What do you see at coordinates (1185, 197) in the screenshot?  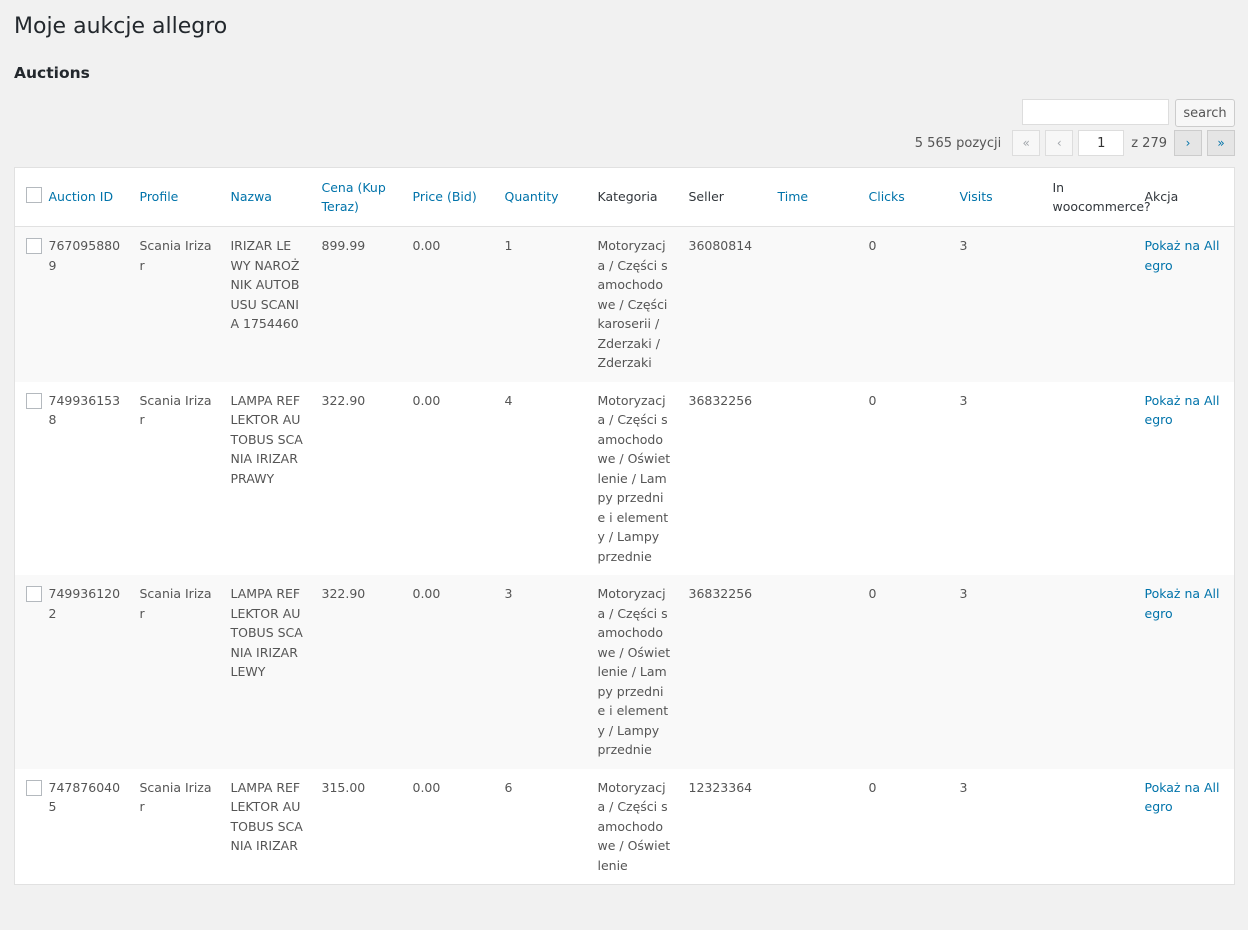 I see `column-header-akcja: Akcja` at bounding box center [1185, 197].